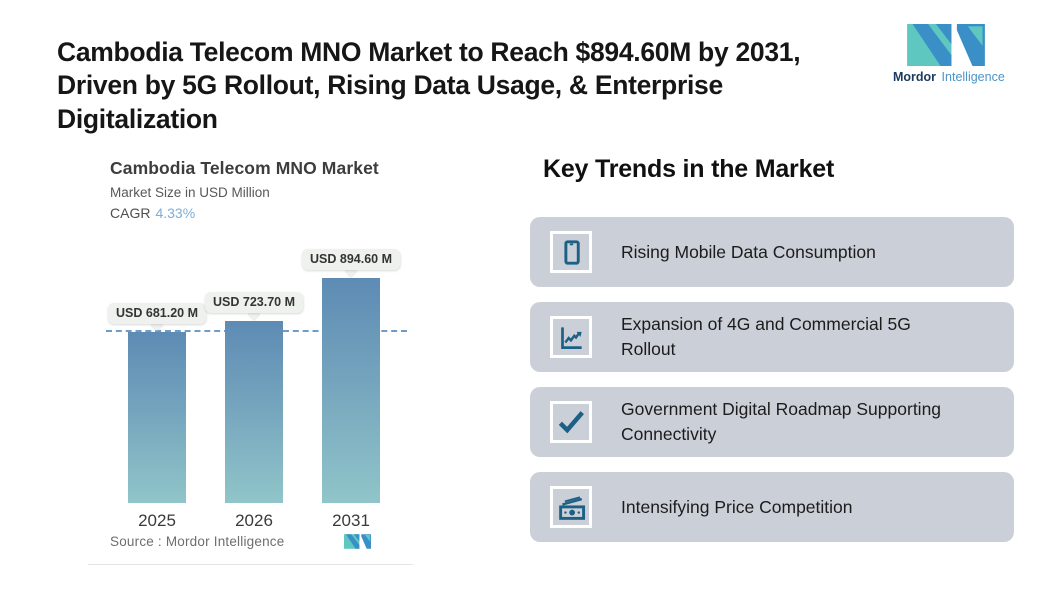 Image resolution: width=1061 pixels, height=589 pixels. I want to click on trend-card-mobile-data: Rising Mobile Data Consumption, so click(772, 252).